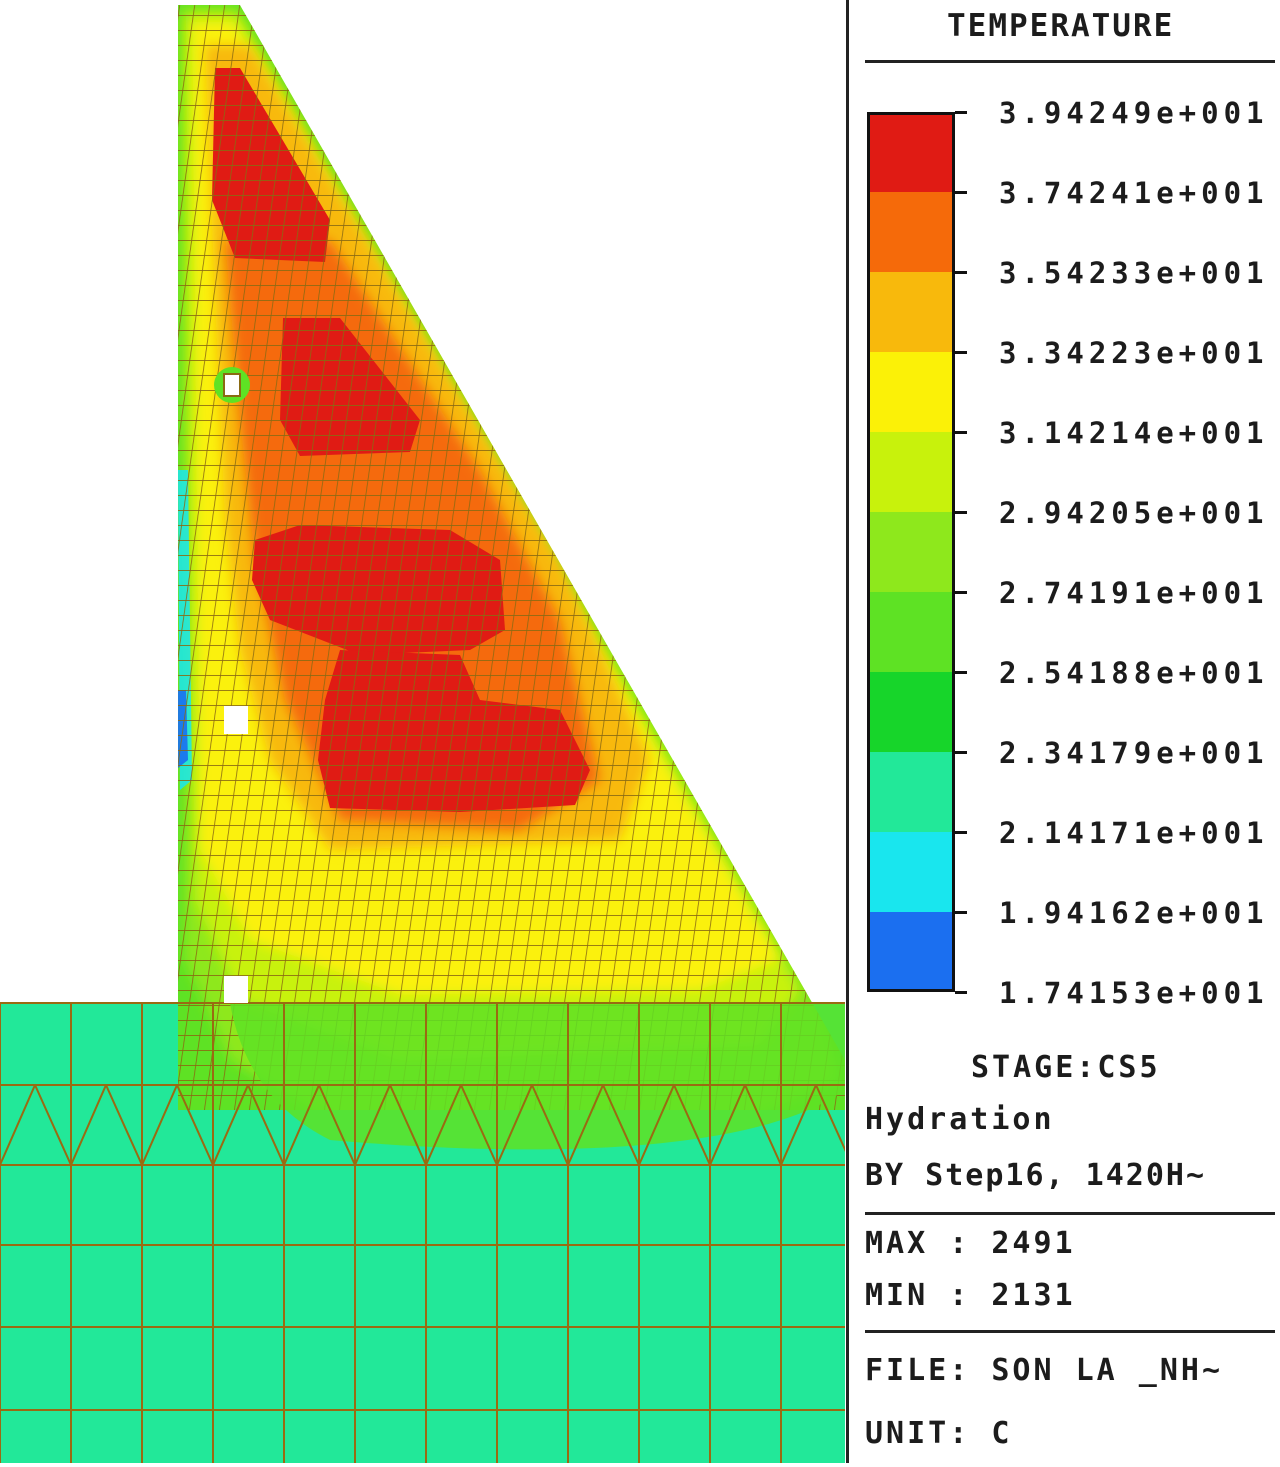  I want to click on legend-label-10: 2.14171e+001, so click(1134, 833).